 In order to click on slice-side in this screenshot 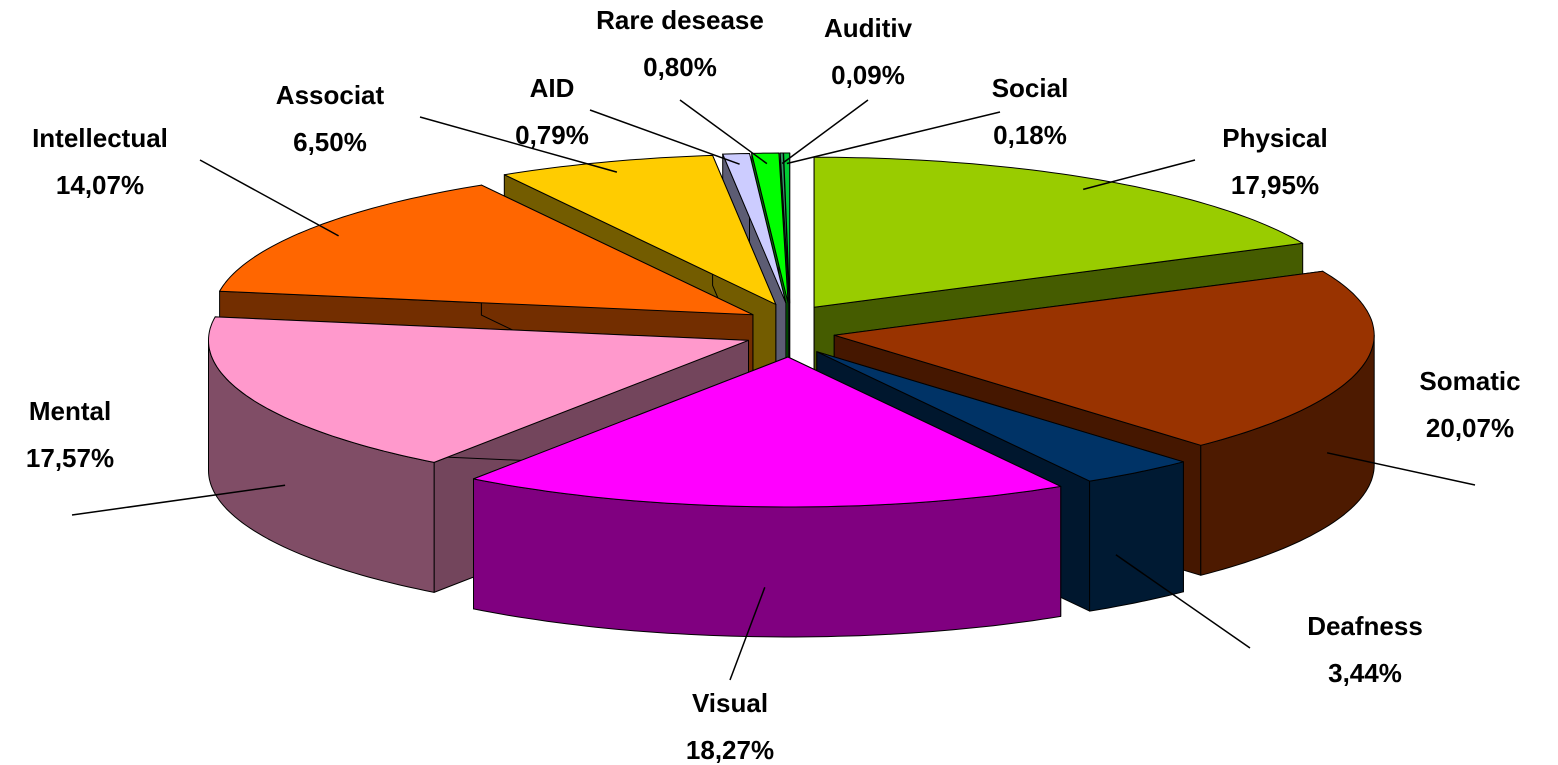, I will do `click(1136, 536)`.